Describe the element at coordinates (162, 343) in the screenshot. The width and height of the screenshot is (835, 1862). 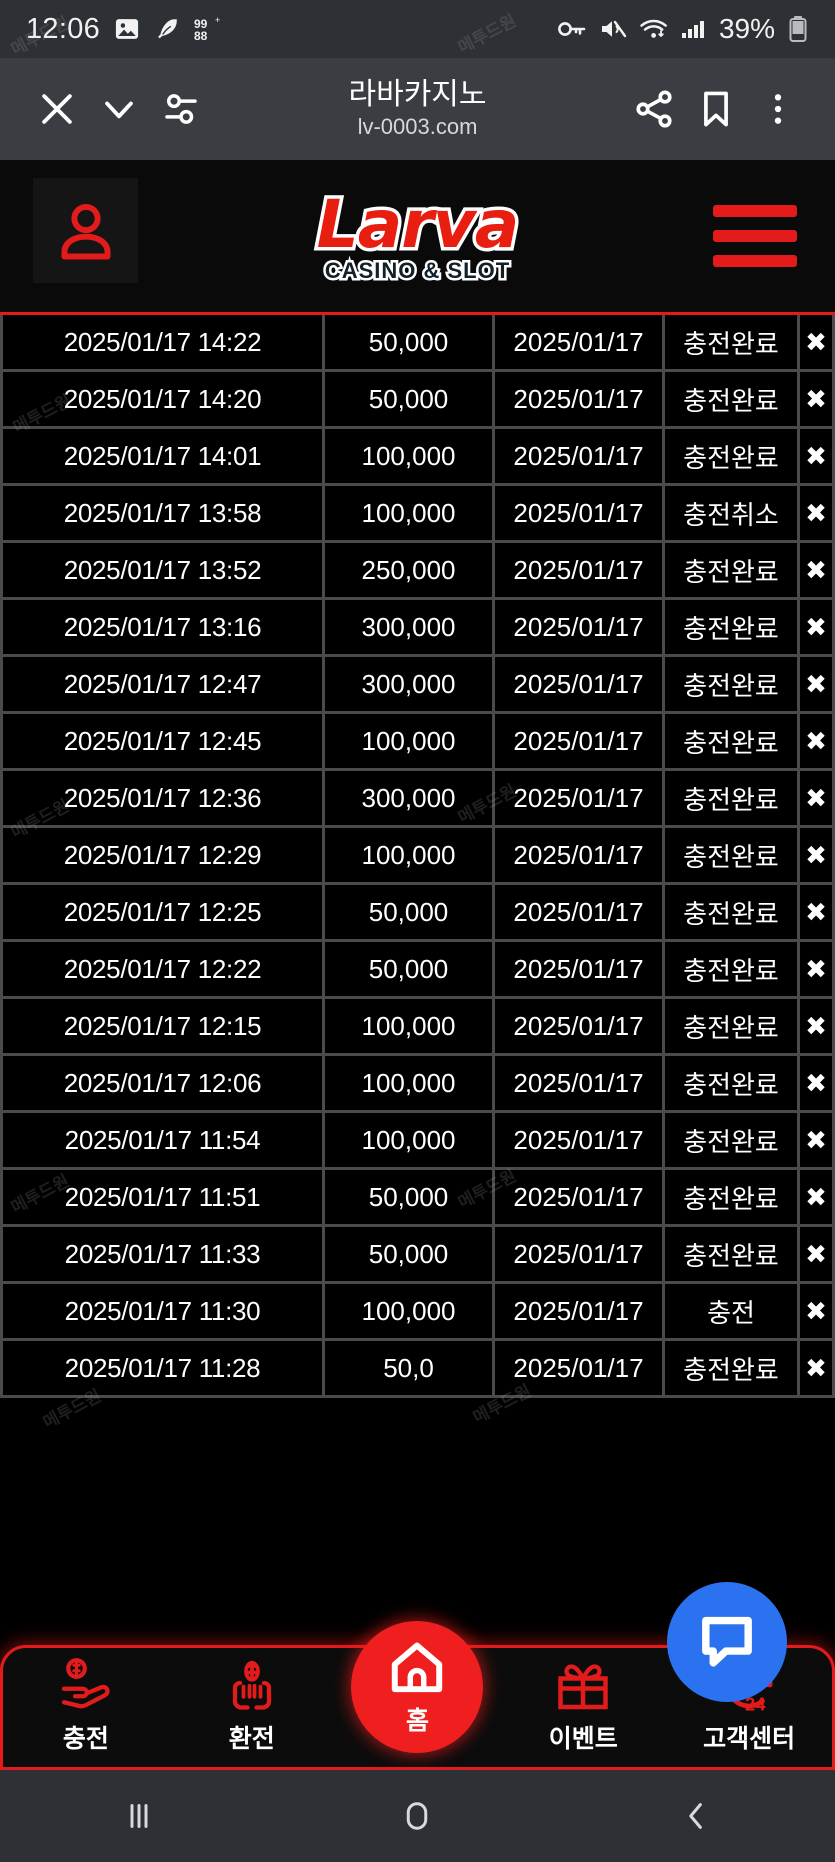
I see `cell-datetime: 2025/01/17 14:22` at that location.